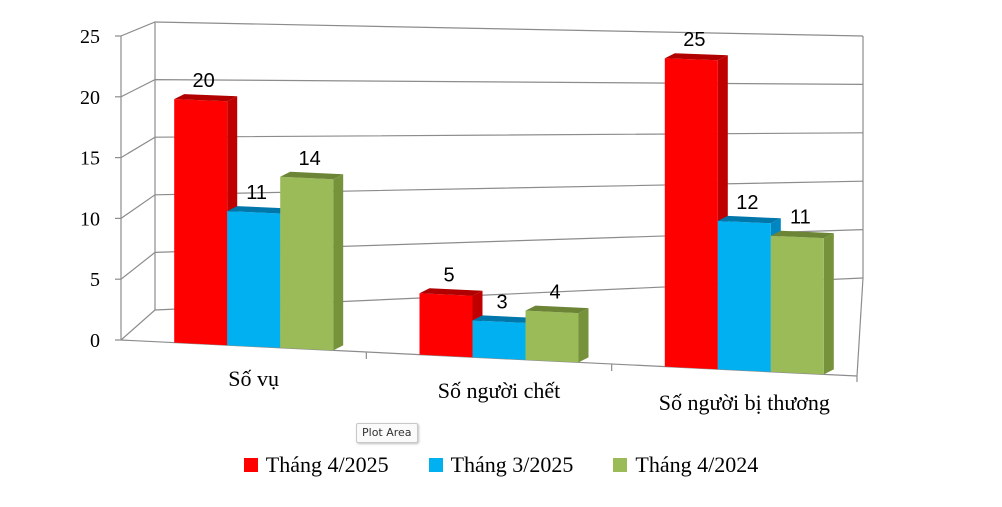 This screenshot has height=507, width=1002. I want to click on data-label-2-3: 4, so click(554, 293).